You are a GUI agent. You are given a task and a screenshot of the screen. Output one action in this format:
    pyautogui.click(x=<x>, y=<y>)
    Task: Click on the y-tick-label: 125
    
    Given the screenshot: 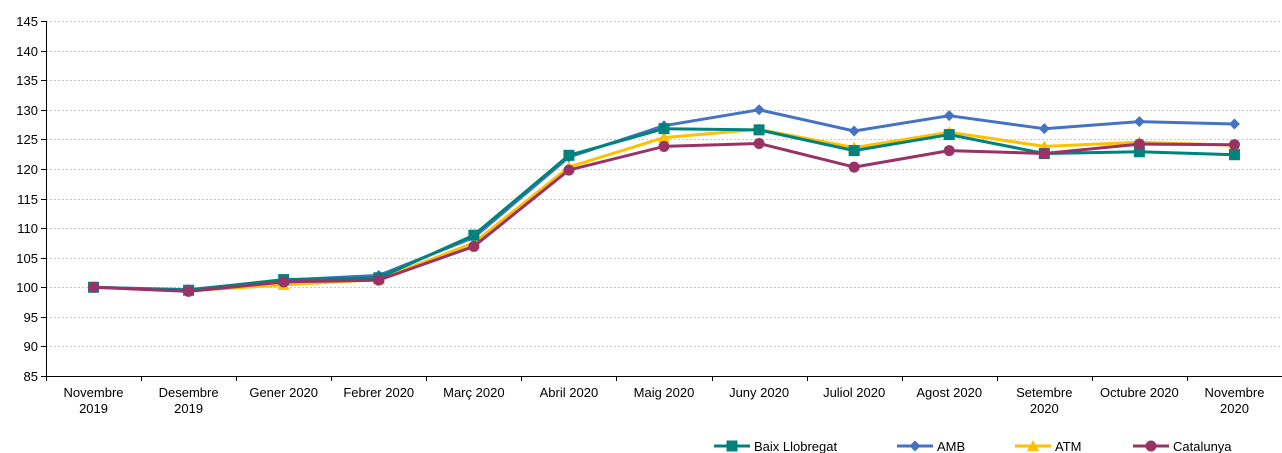 What is the action you would take?
    pyautogui.click(x=27, y=139)
    